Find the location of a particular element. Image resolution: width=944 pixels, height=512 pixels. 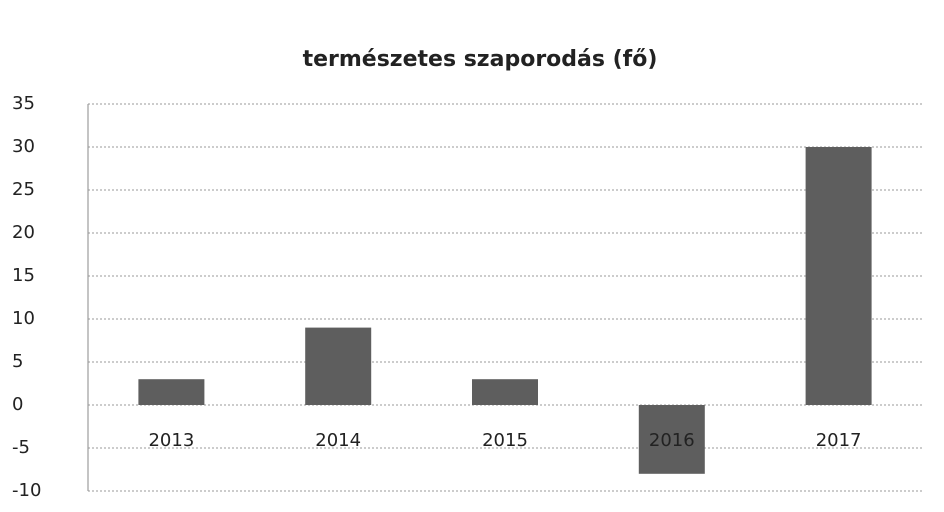

x-tick-label: 2016 is located at coordinates (672, 440).